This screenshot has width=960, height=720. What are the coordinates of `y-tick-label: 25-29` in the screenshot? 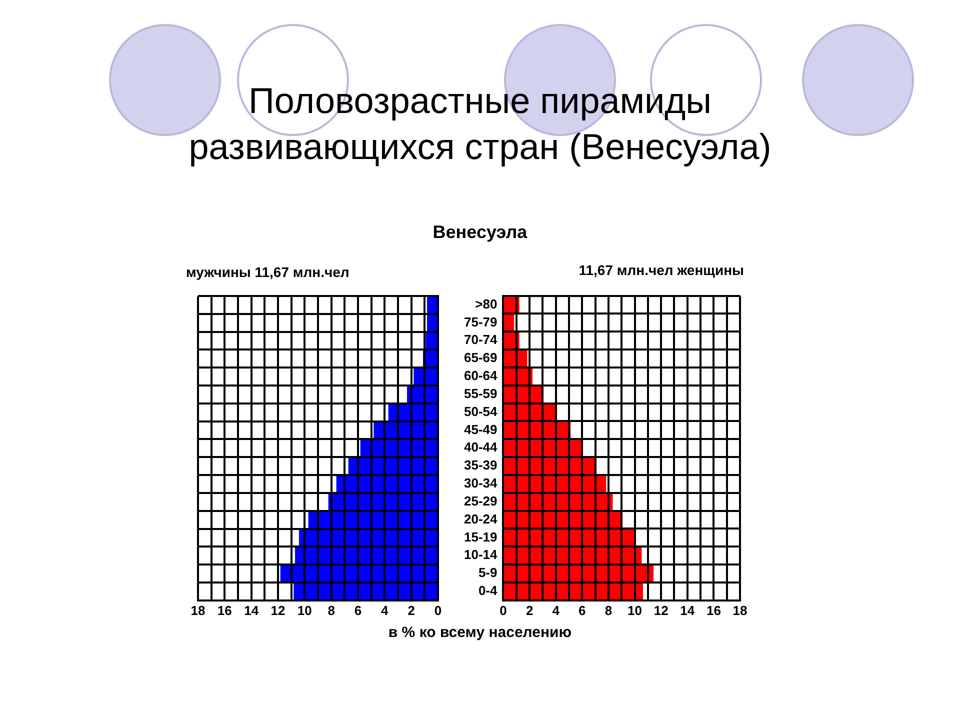 It's located at (481, 500).